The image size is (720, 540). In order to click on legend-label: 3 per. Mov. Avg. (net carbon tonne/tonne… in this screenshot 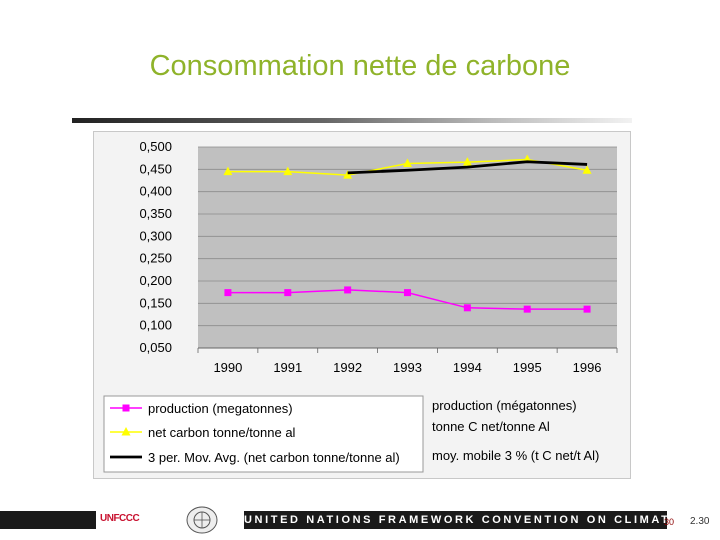, I will do `click(274, 457)`.